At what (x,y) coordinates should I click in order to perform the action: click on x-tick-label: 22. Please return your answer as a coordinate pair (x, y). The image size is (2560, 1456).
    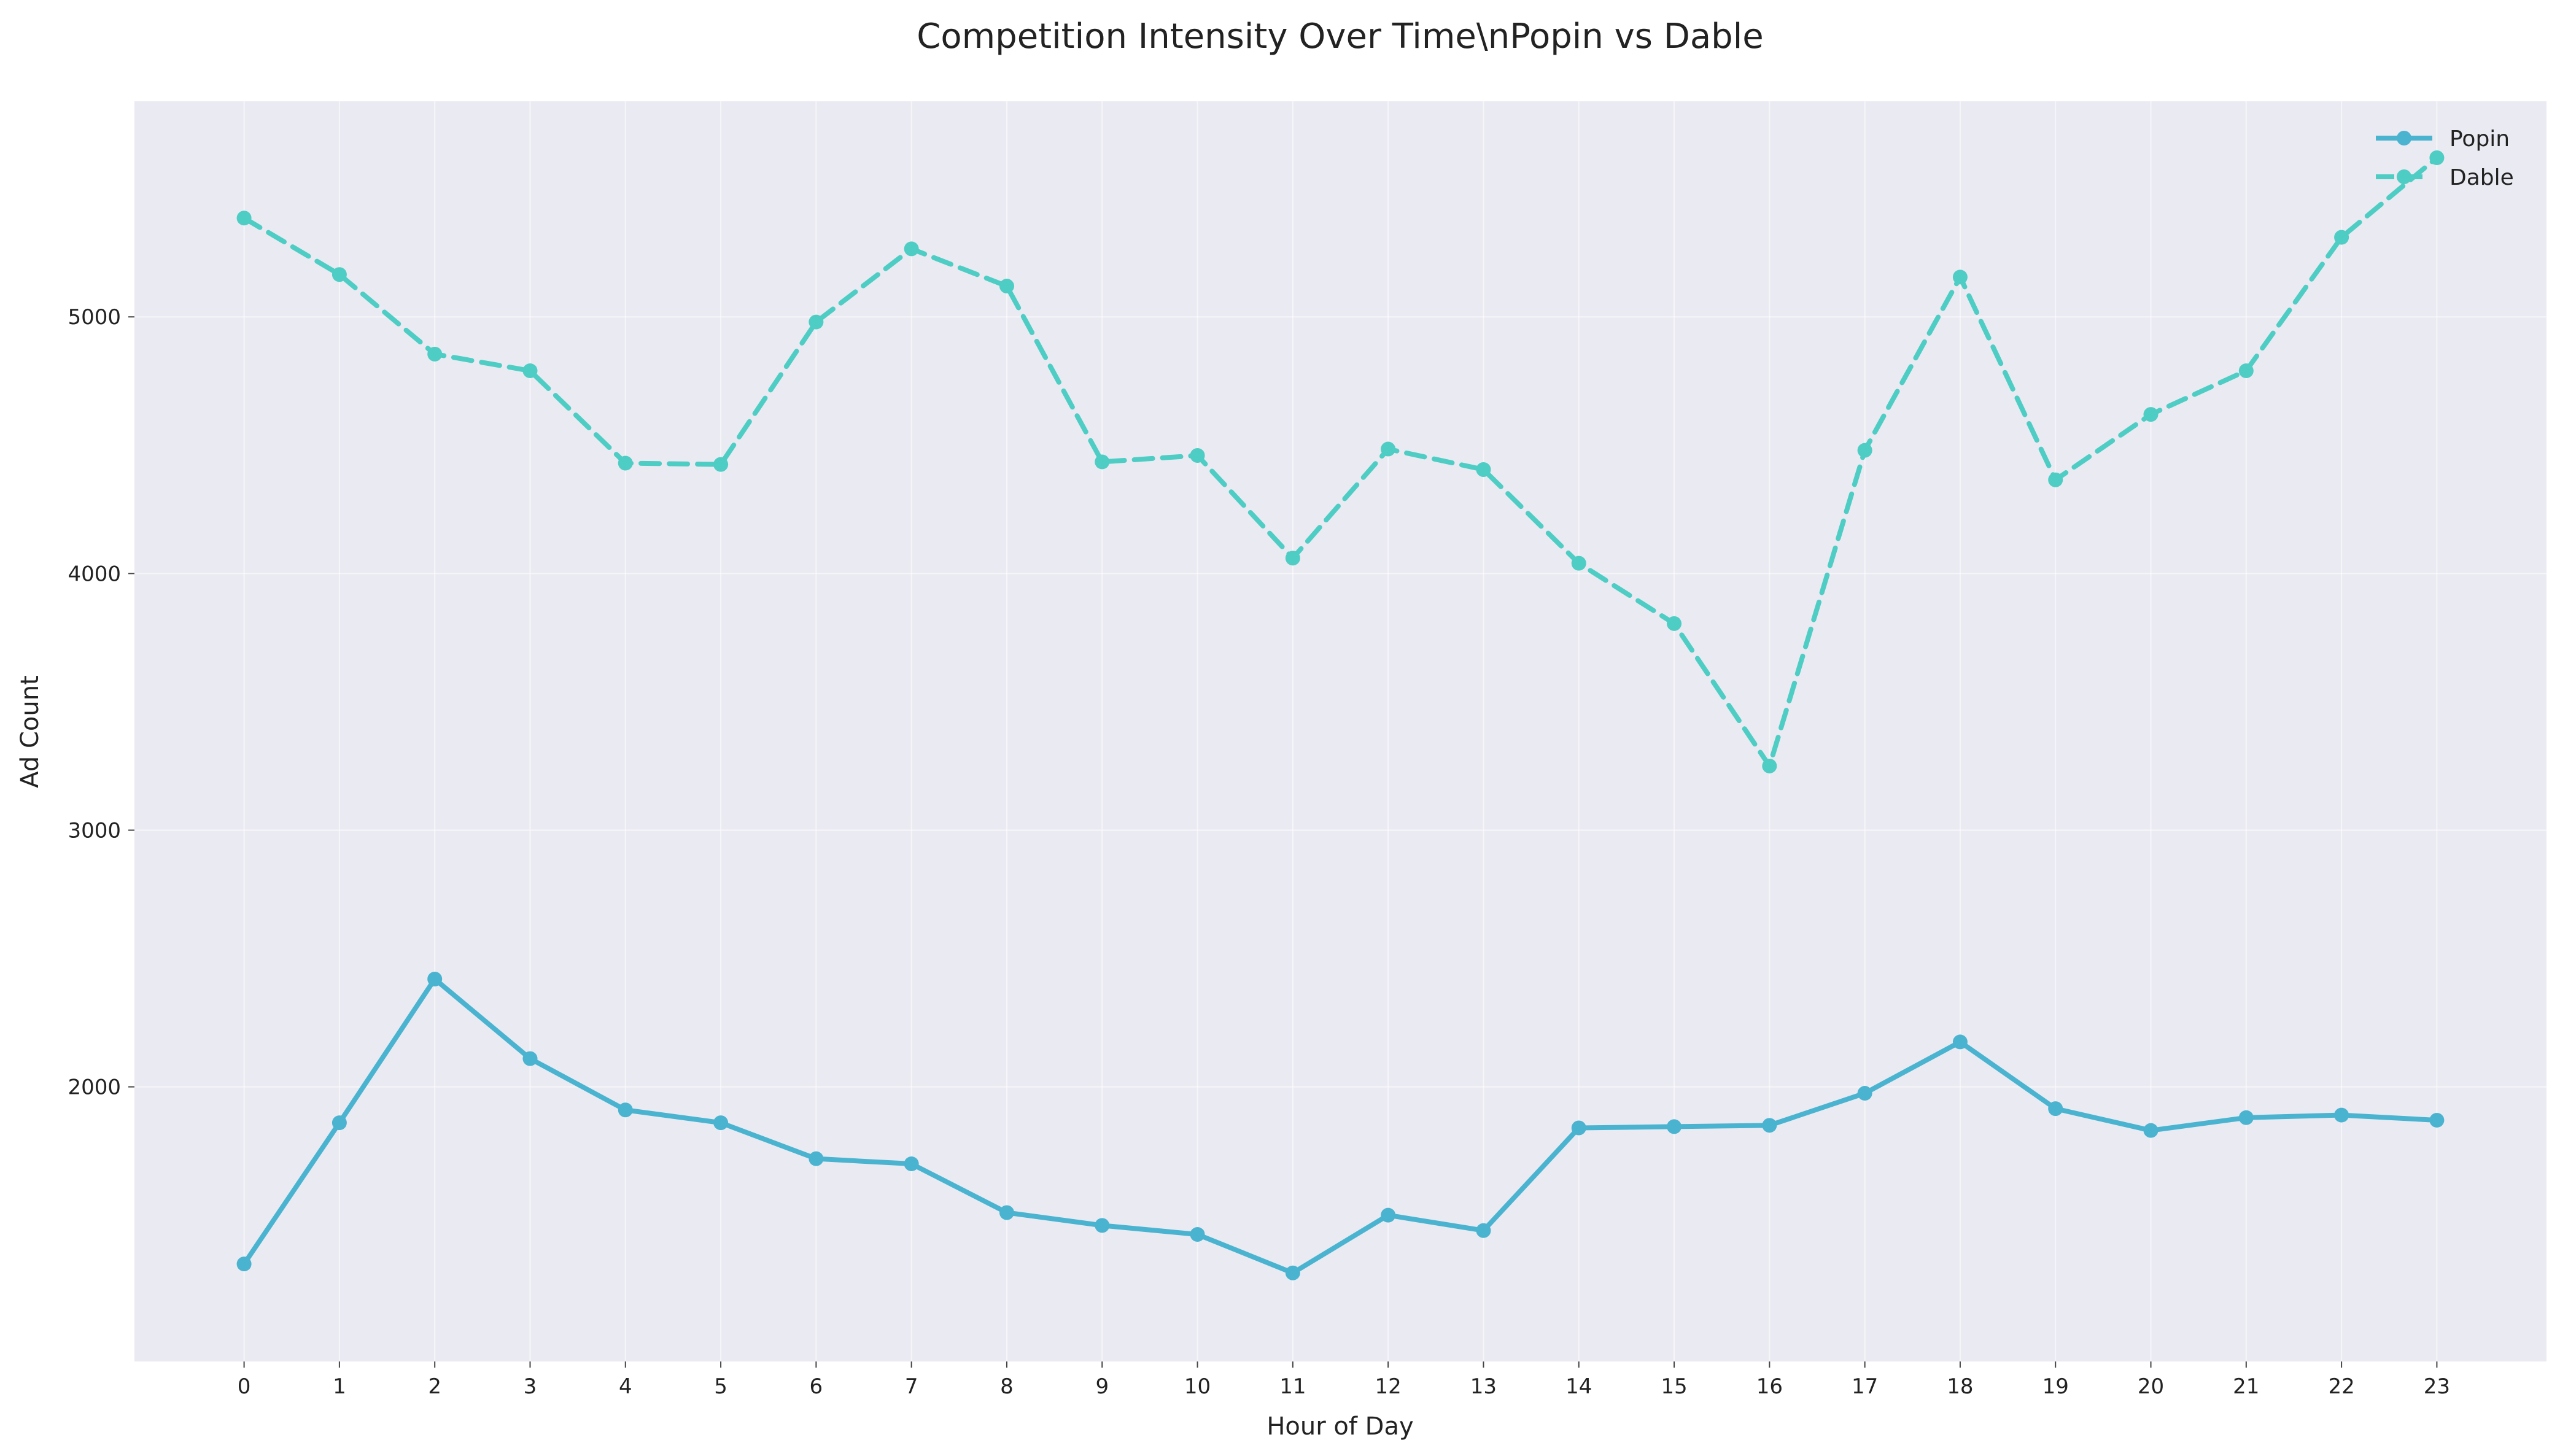
    Looking at the image, I should click on (2341, 1386).